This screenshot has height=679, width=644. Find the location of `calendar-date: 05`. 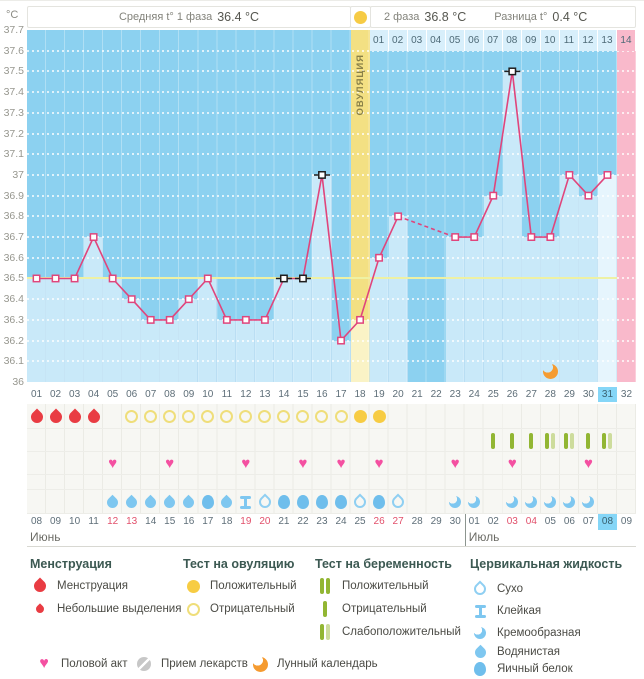

calendar-date: 05 is located at coordinates (550, 521).